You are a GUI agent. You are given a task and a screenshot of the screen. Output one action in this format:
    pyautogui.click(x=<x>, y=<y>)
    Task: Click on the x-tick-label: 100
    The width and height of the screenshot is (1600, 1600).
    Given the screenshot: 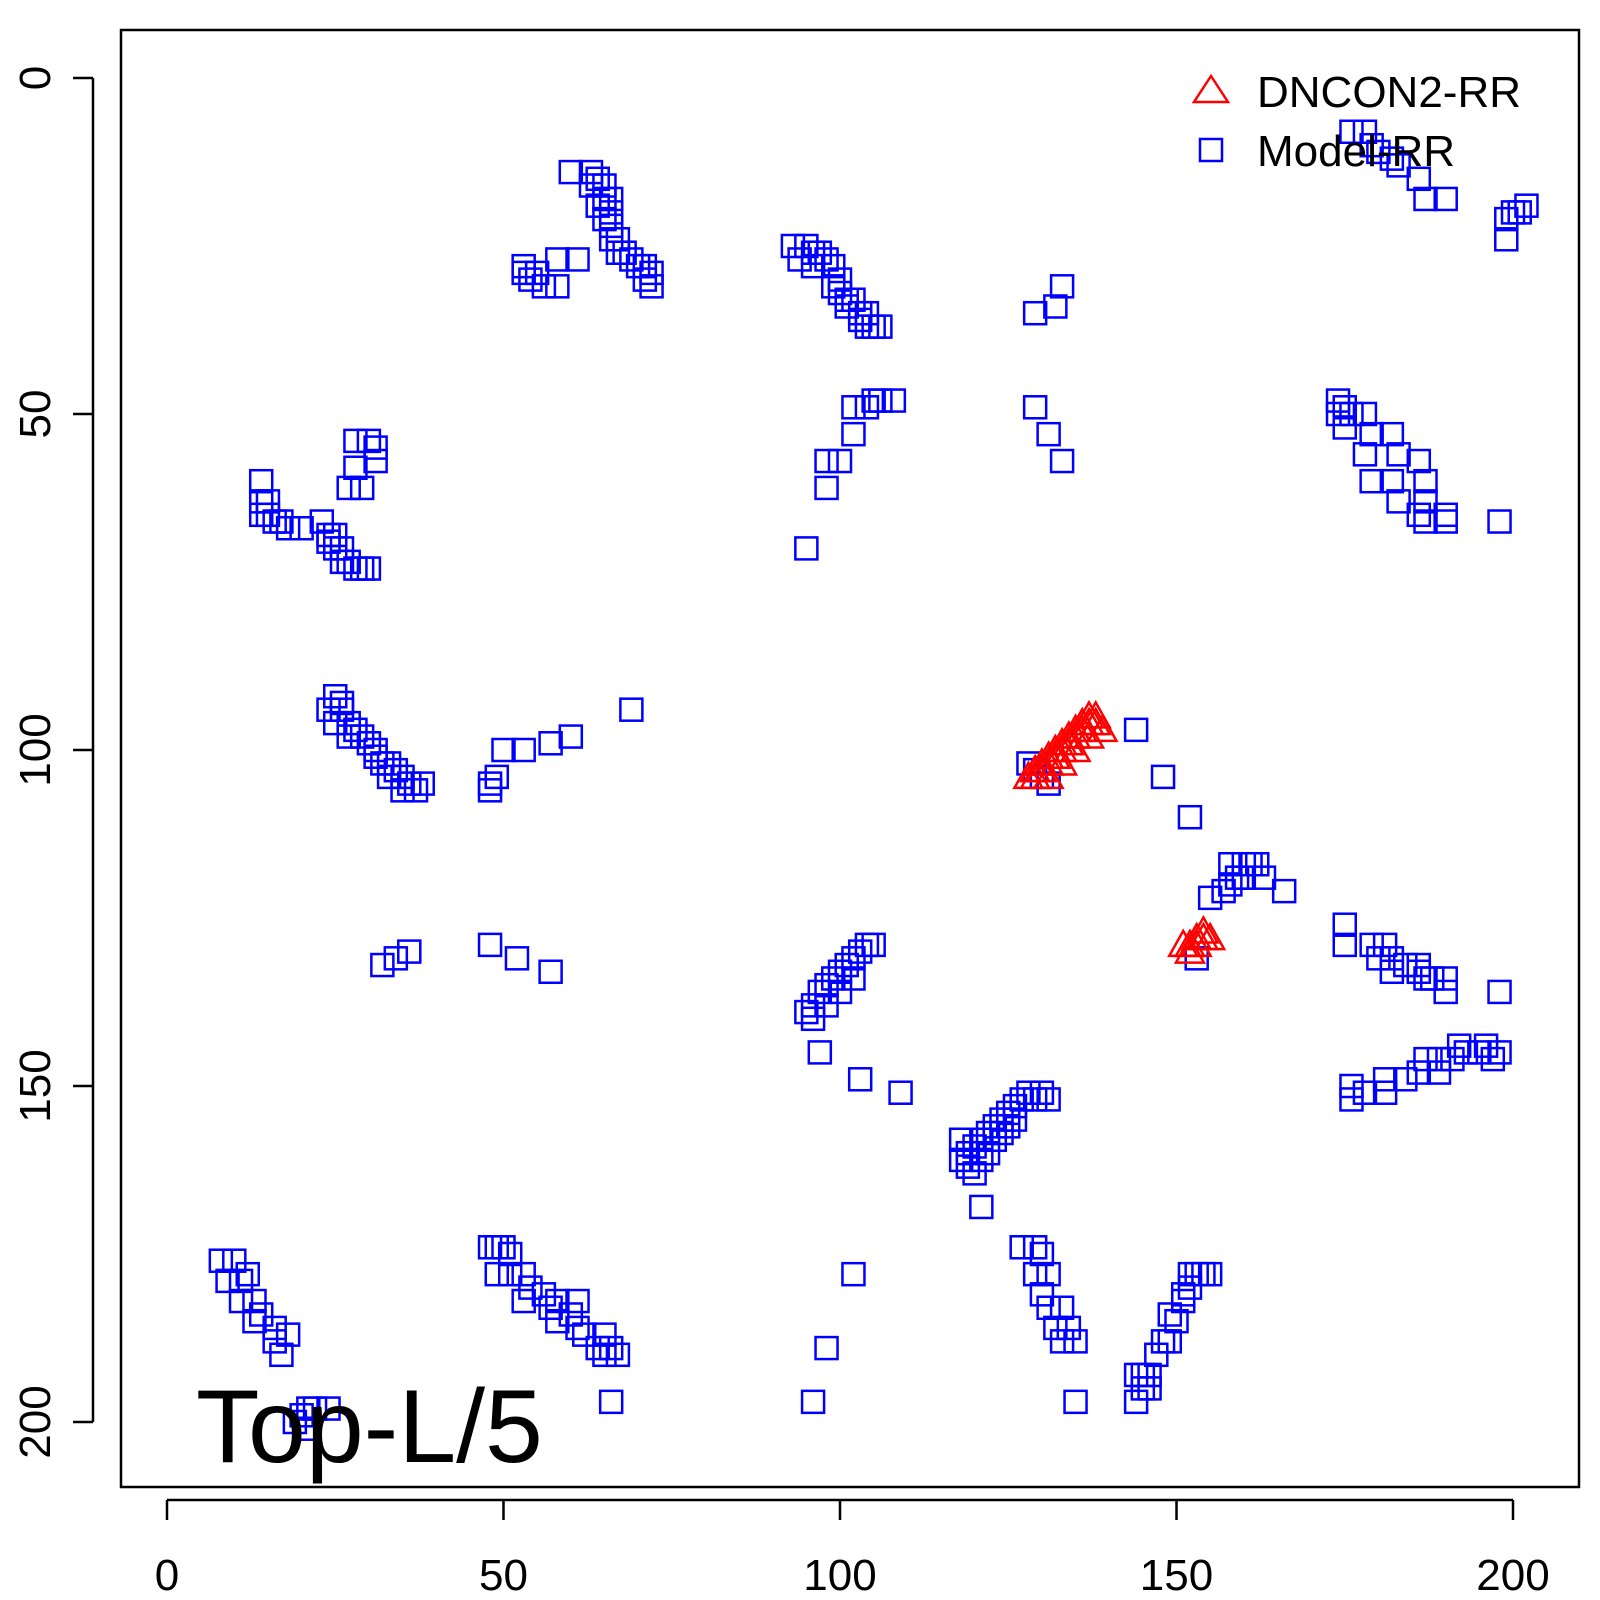 What is the action you would take?
    pyautogui.click(x=839, y=1575)
    